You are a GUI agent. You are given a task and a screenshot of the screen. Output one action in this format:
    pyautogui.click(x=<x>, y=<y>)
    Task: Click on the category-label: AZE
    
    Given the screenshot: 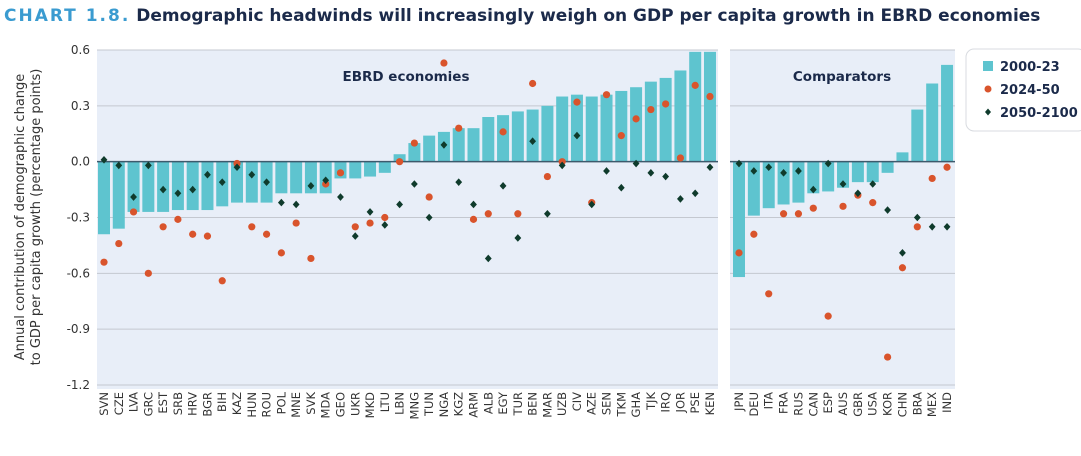 What is the action you would take?
    pyautogui.click(x=592, y=403)
    